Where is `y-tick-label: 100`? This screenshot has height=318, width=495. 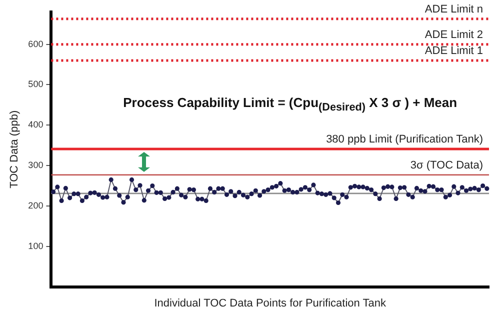
y-tick-label: 100 is located at coordinates (36, 245).